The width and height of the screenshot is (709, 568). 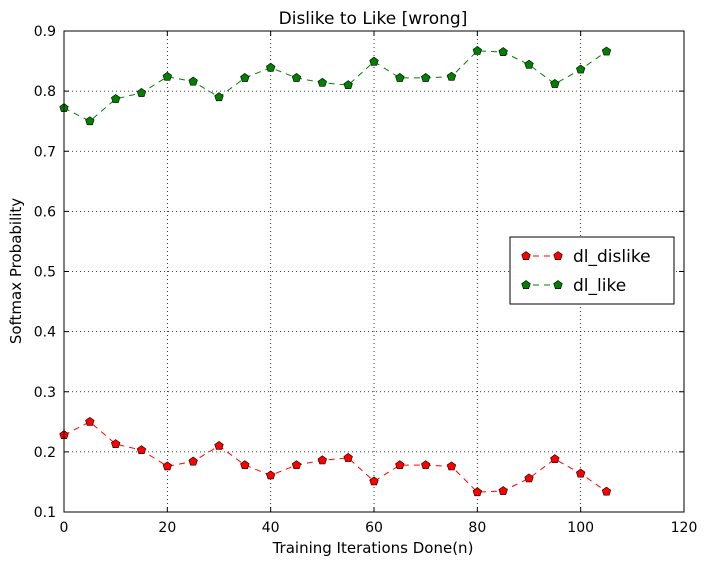 I want to click on series-dl_like, so click(x=335, y=85).